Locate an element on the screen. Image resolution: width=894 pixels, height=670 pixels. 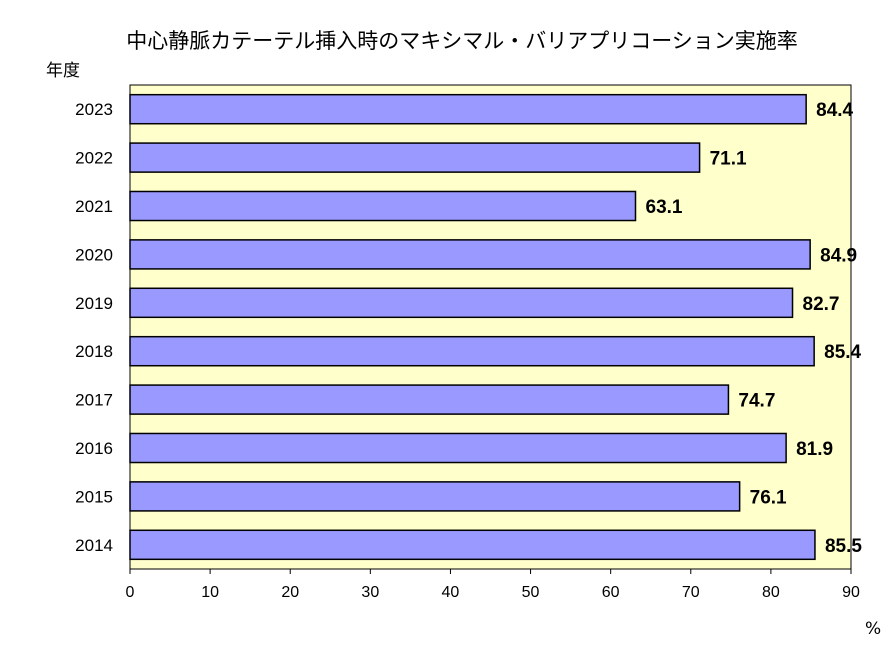
x-tick-label-70: 70 is located at coordinates (691, 592).